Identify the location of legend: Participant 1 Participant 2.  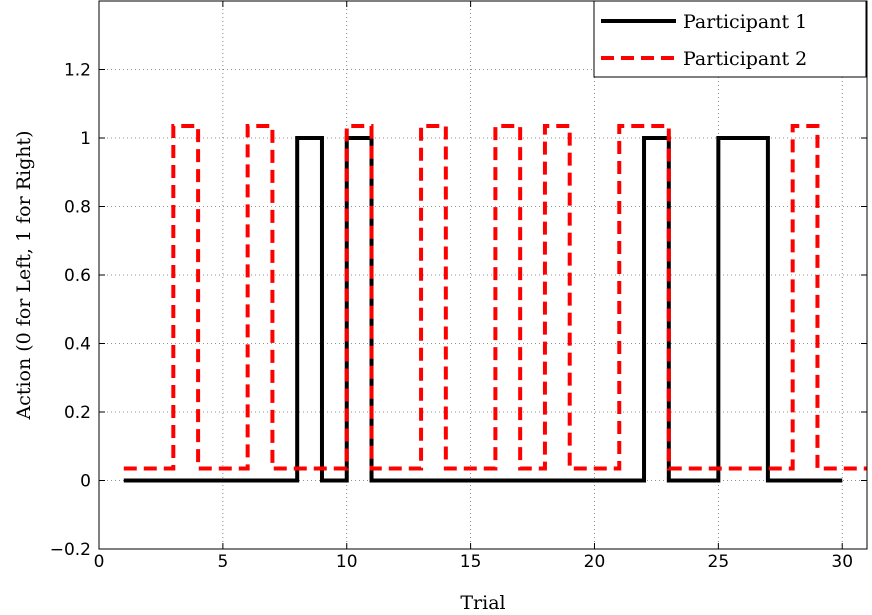
(730, 39).